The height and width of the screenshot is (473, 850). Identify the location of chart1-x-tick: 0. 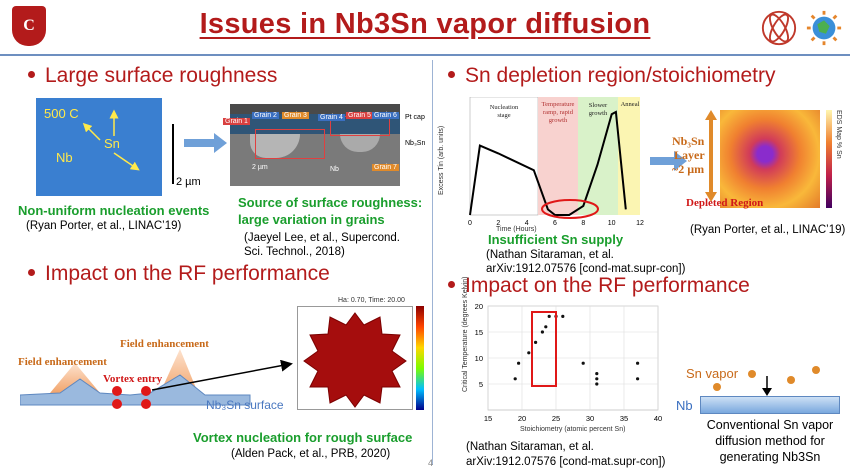
(470, 223).